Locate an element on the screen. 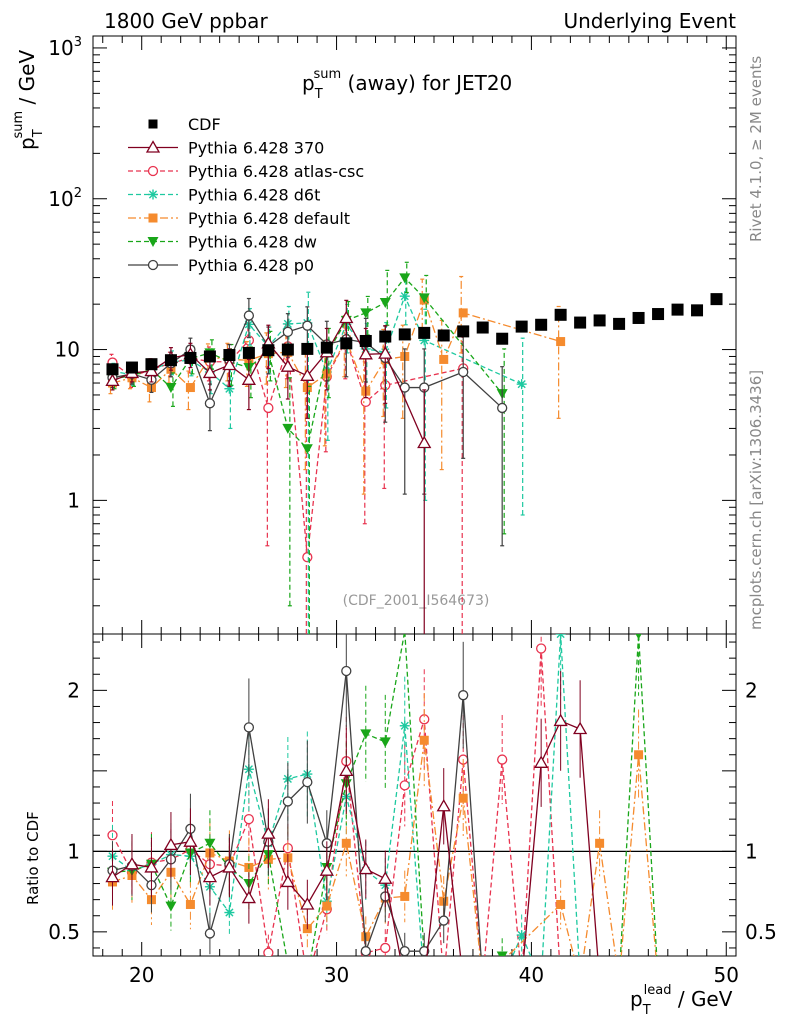 The image size is (786, 1024). series-line-p370 is located at coordinates (268, 380).